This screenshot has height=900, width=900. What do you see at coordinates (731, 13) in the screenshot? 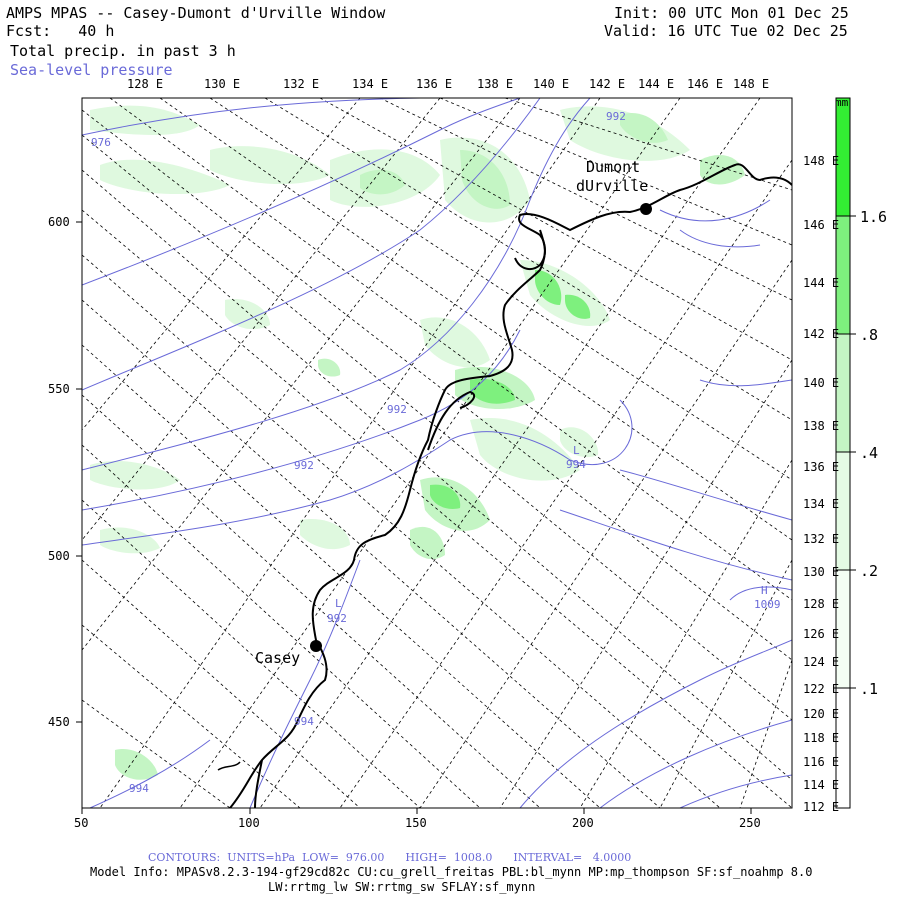
I see `init-time: Init: 00 UTC Mon 01 Dec 25` at bounding box center [731, 13].